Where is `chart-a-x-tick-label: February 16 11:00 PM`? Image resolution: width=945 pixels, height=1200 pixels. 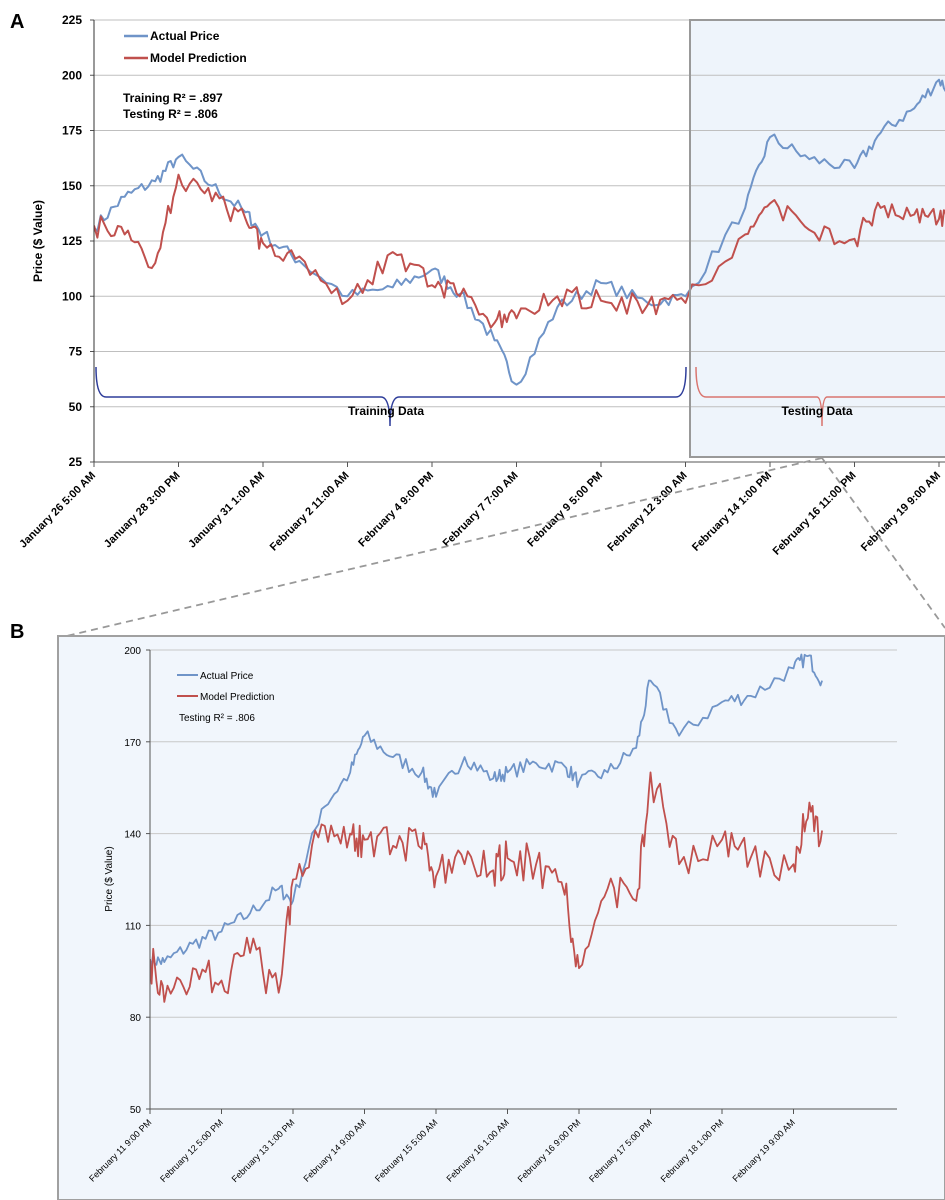 chart-a-x-tick-label: February 16 11:00 PM is located at coordinates (815, 514).